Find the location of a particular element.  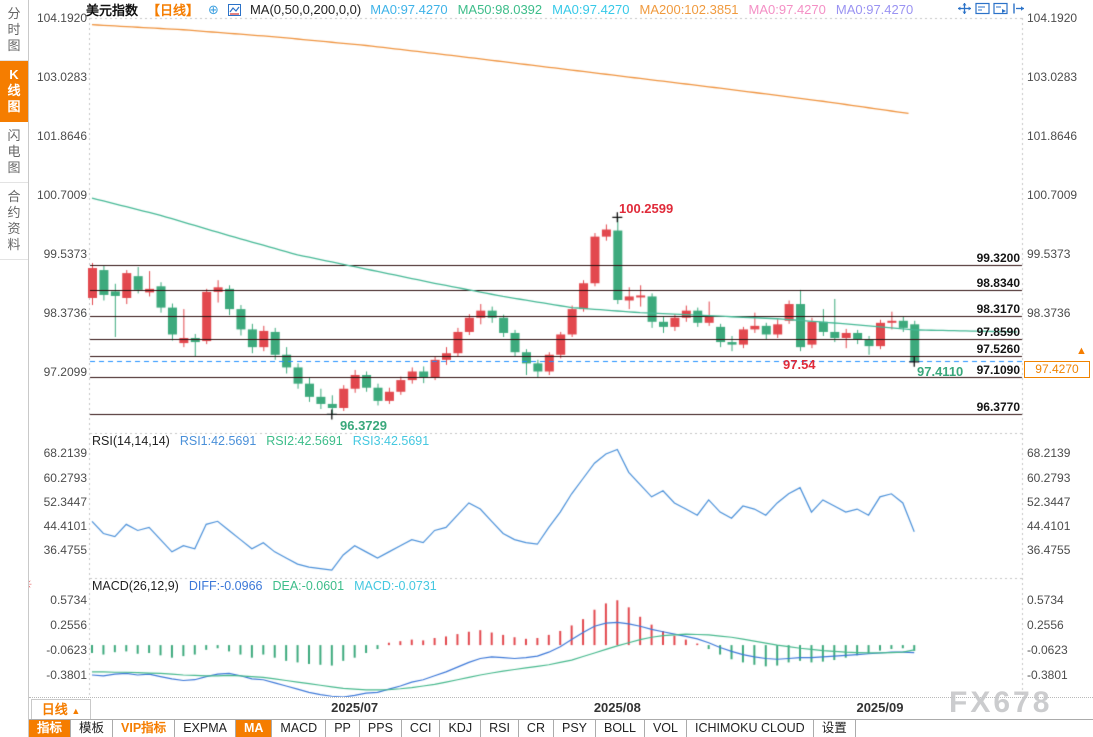

rsi-y-axis-label-left: 36.4755 is located at coordinates (65, 550).